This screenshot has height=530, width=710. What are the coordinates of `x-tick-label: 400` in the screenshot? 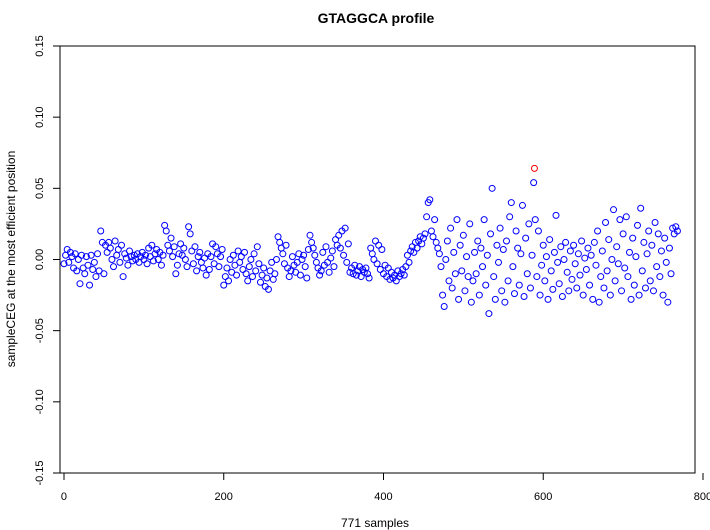 It's located at (383, 497).